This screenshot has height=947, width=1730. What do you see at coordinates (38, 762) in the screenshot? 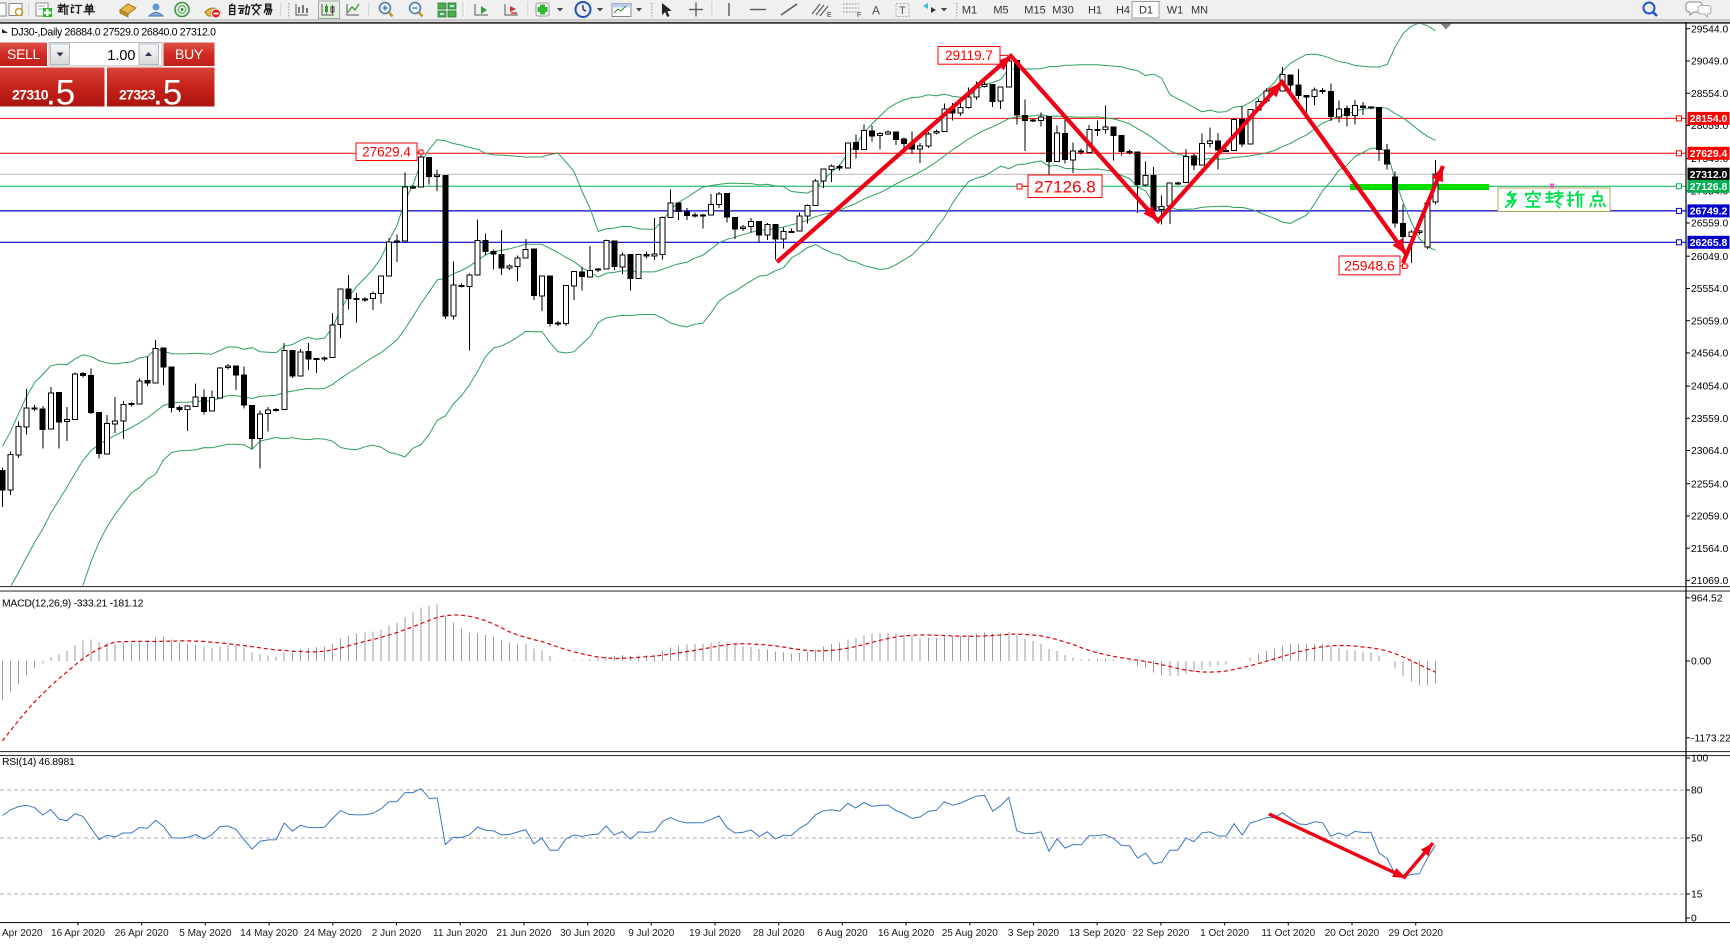
I see `svg-text: RSI(14) 46.8981` at bounding box center [38, 762].